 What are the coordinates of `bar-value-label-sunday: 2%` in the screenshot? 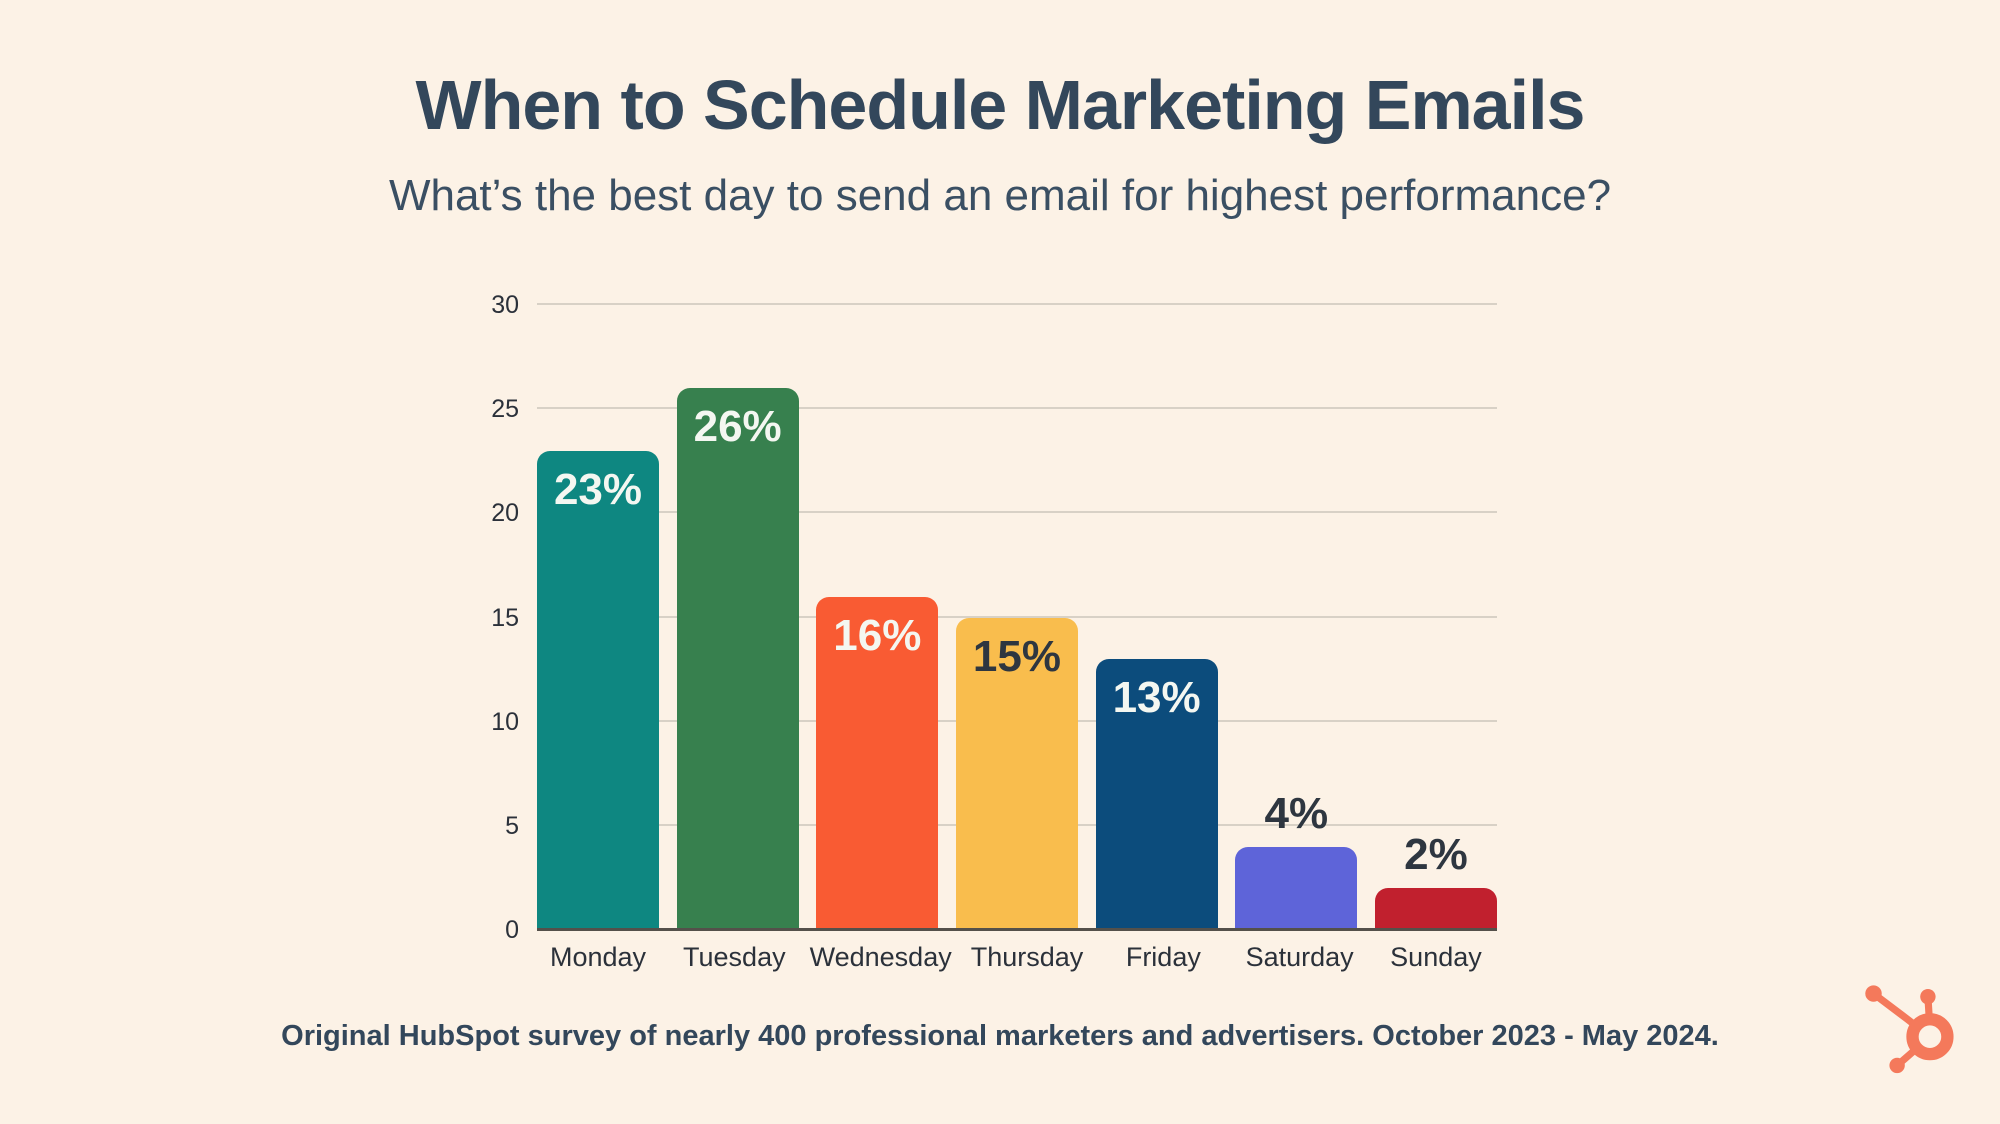 It's located at (1436, 855).